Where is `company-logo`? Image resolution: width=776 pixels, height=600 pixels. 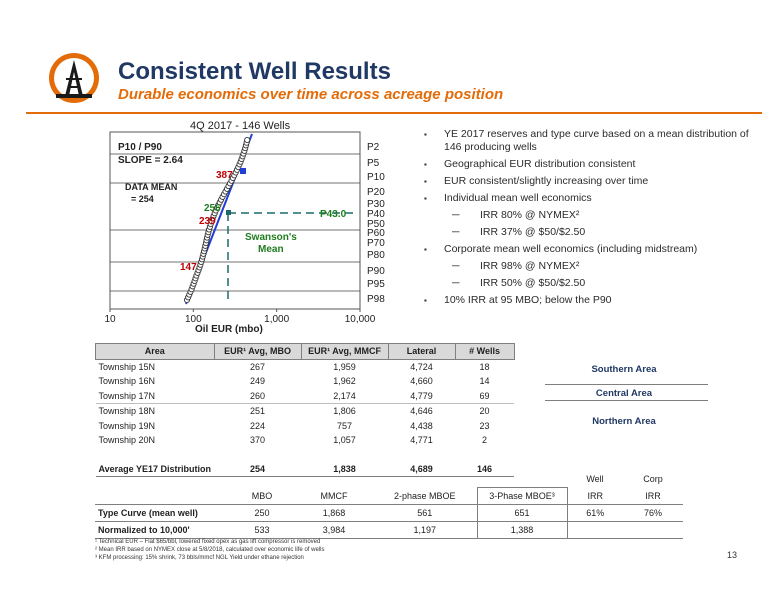
company-logo is located at coordinates (74, 78).